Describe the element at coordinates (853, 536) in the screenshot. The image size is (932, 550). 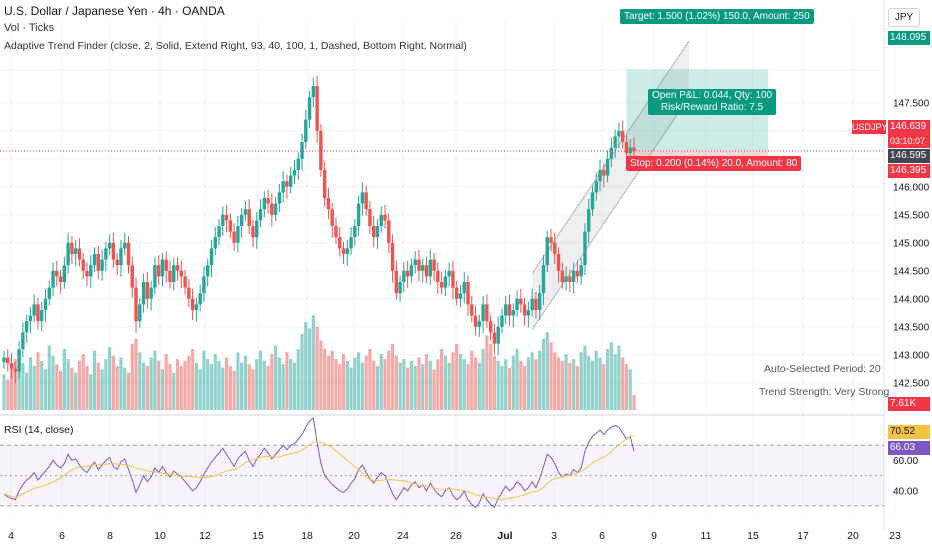
I see `time-axis-label: 20` at that location.